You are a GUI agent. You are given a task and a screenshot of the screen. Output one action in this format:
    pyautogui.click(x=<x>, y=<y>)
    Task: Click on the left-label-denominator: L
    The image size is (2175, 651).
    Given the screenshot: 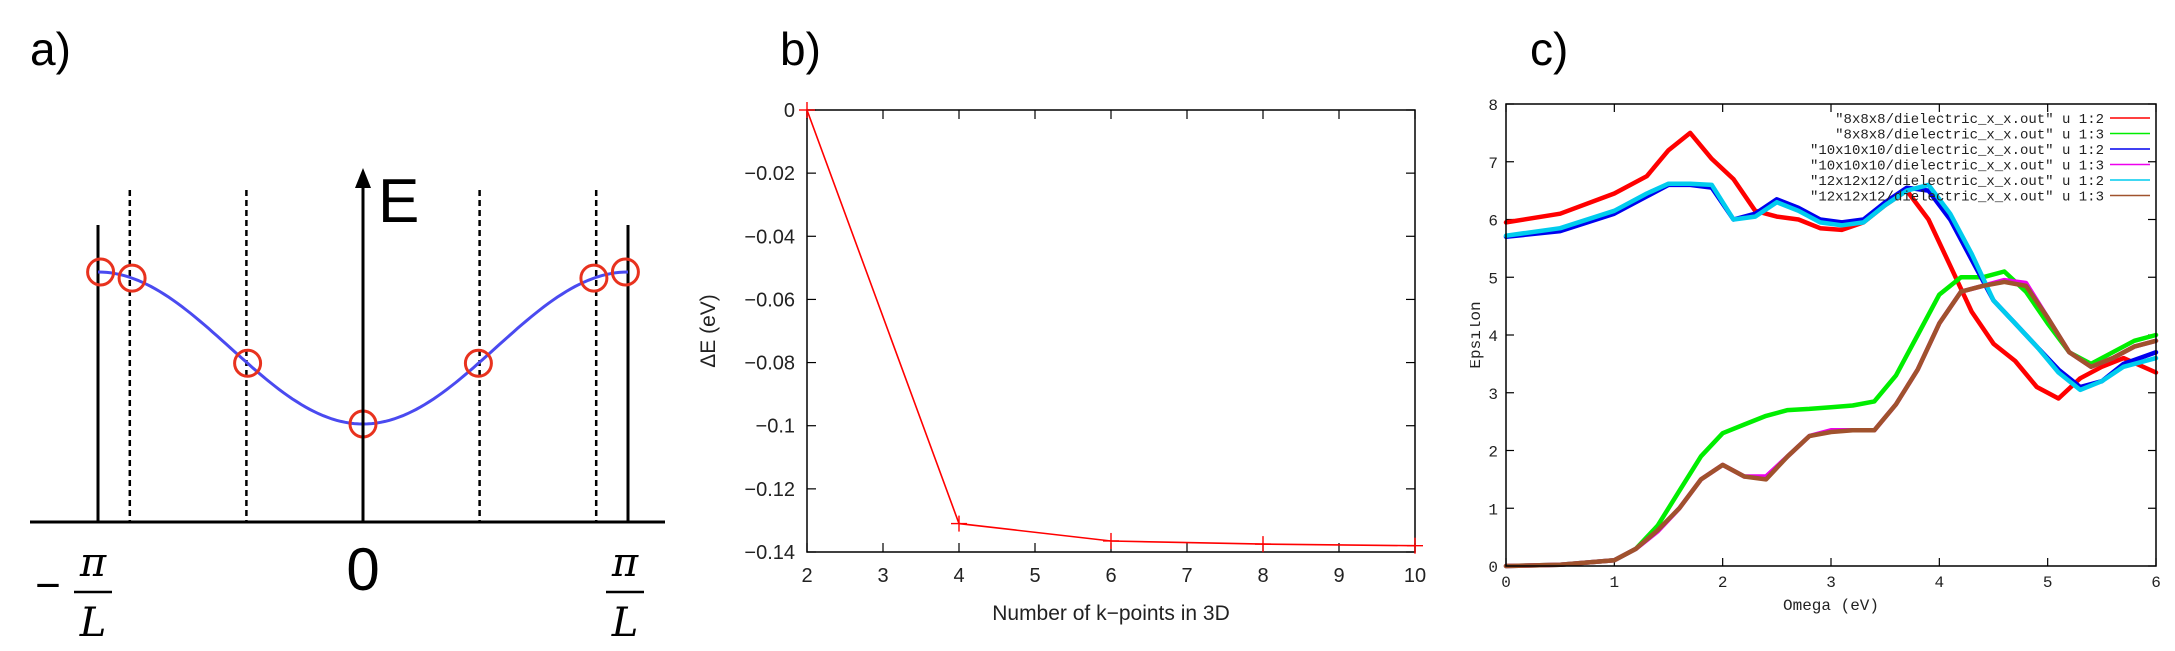 What is the action you would take?
    pyautogui.click(x=93, y=623)
    